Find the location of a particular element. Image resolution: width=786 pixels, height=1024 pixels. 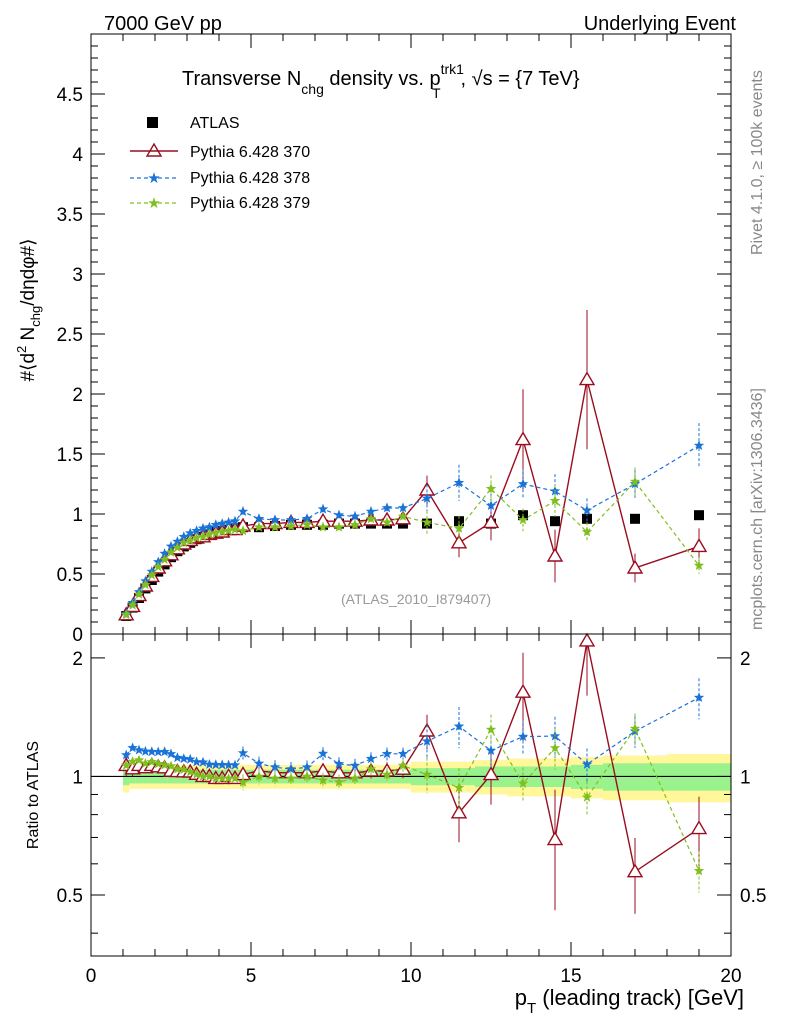

ratio-y-tick-label-right: 1 is located at coordinates (745, 777).